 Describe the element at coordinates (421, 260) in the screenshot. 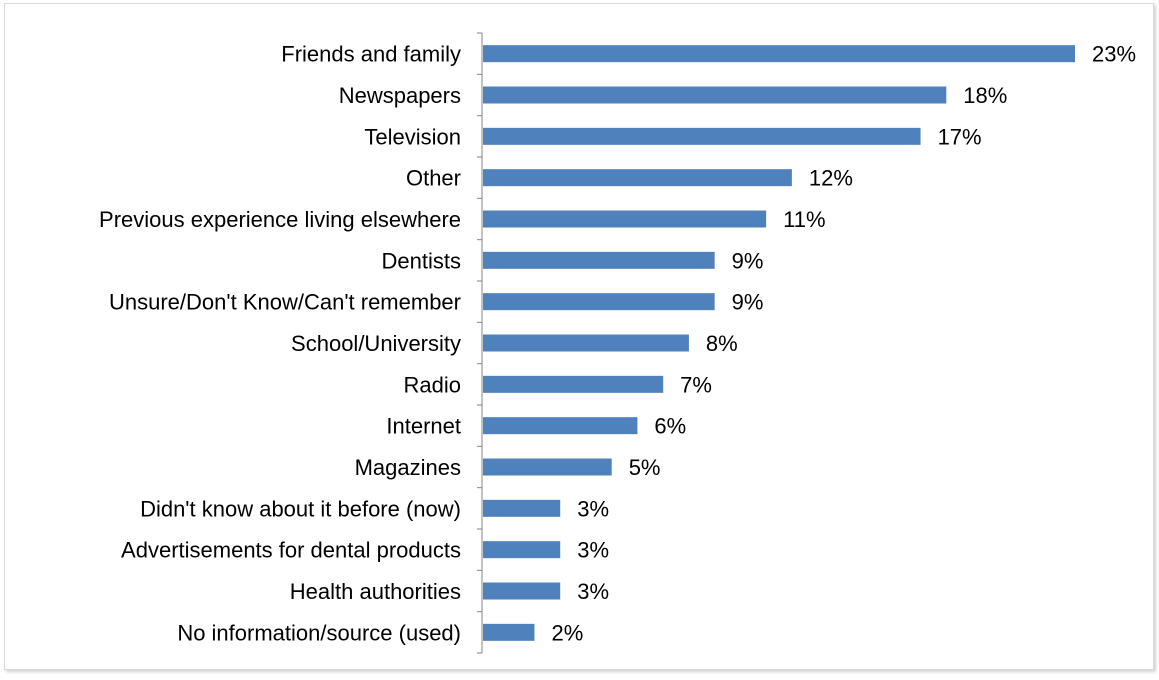

I see `category-label: Dentists` at that location.